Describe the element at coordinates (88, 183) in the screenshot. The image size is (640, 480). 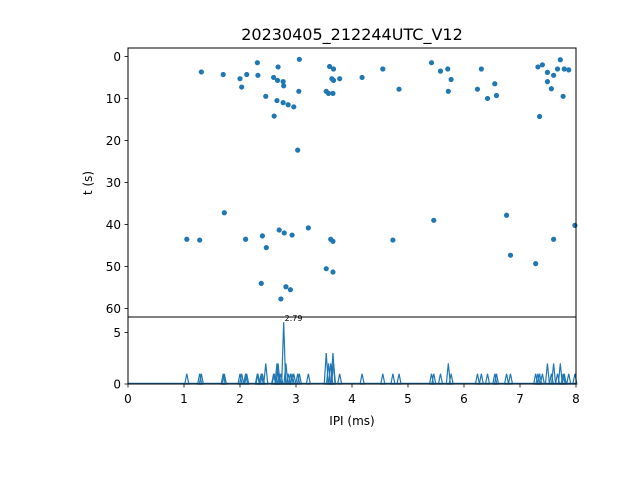
I see `y-axis-label: t (s)` at that location.